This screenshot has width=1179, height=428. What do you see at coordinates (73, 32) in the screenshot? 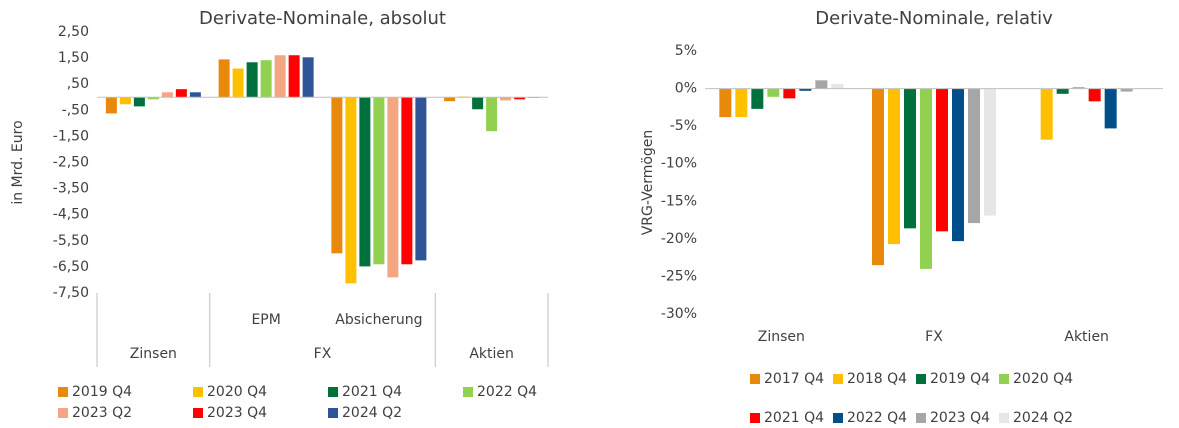
I see `y-tick-label: 2,50` at bounding box center [73, 32].